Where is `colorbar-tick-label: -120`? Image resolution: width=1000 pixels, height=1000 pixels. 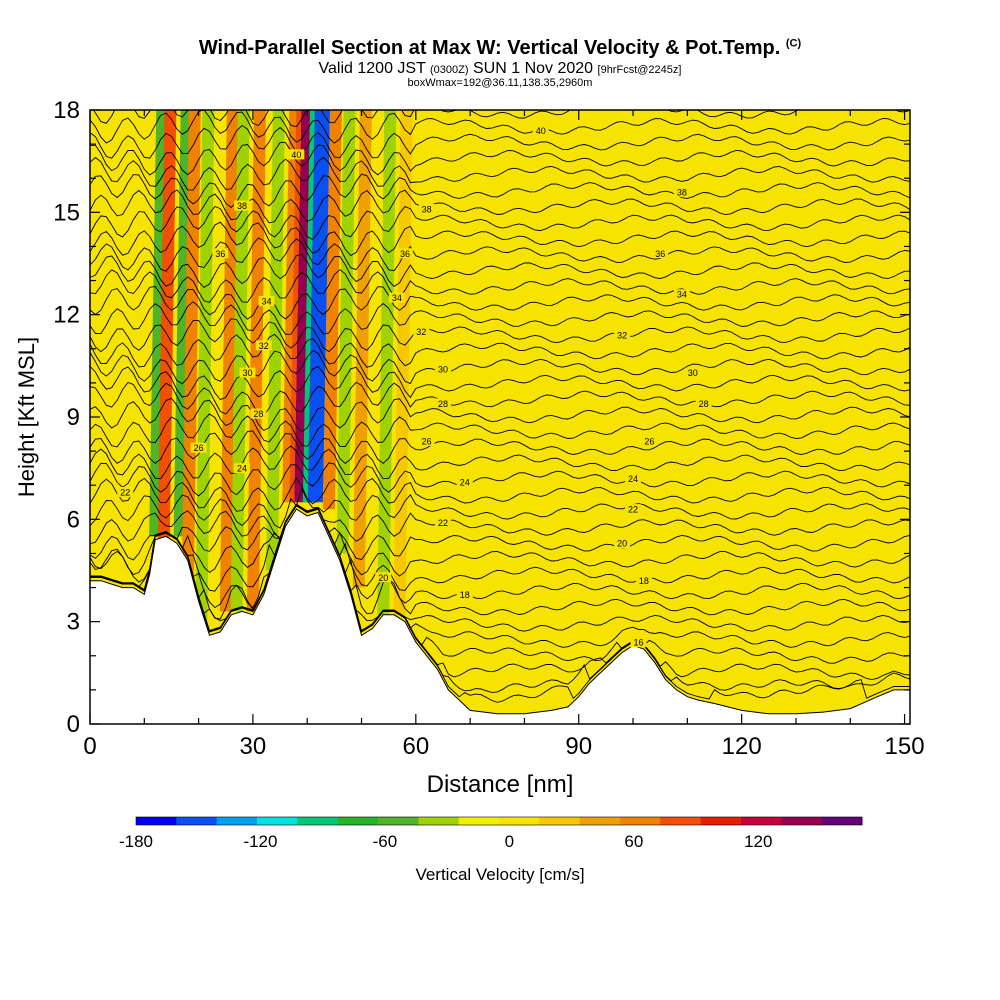 colorbar-tick-label: -120 is located at coordinates (260, 841).